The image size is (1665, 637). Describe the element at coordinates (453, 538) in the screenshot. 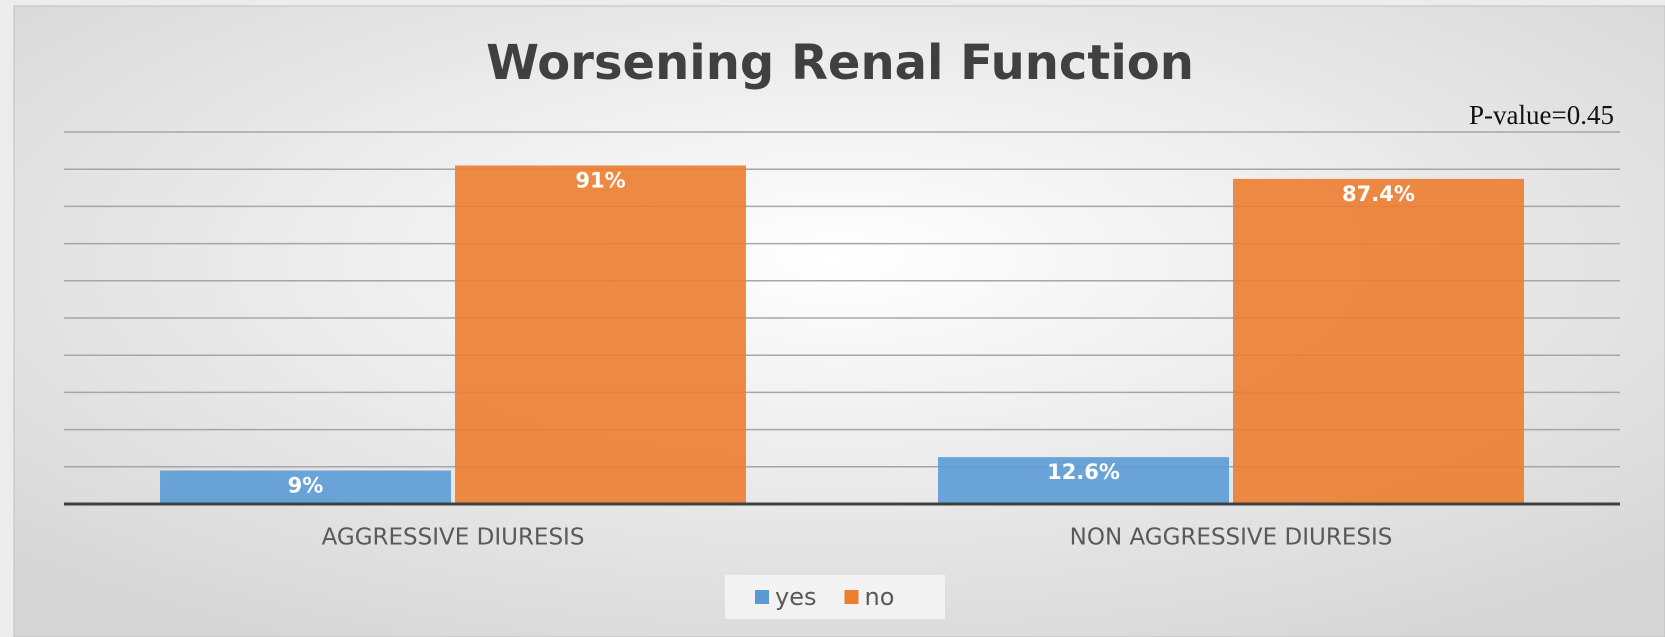

I see `x-tick-label: AGGRESSIVE DIURESIS` at that location.